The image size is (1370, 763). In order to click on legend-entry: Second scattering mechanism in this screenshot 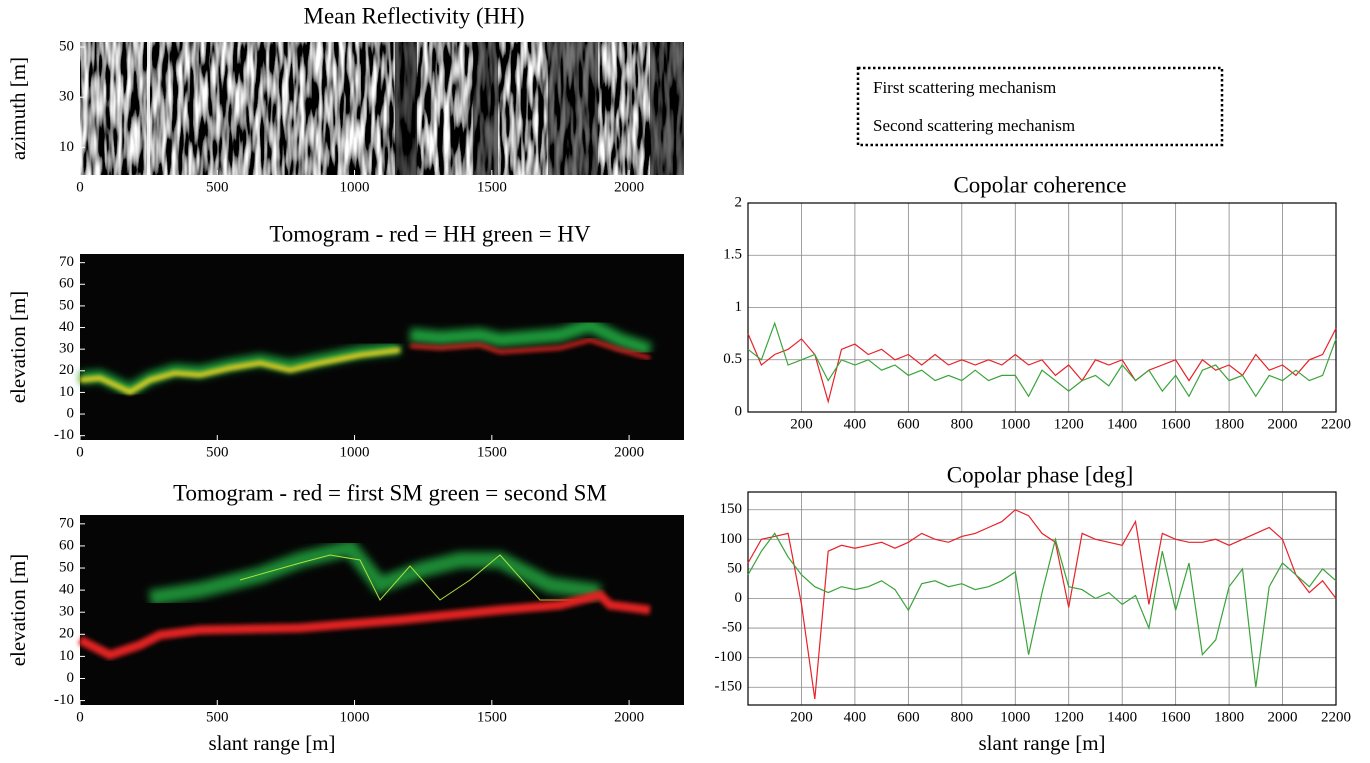, I will do `click(974, 125)`.